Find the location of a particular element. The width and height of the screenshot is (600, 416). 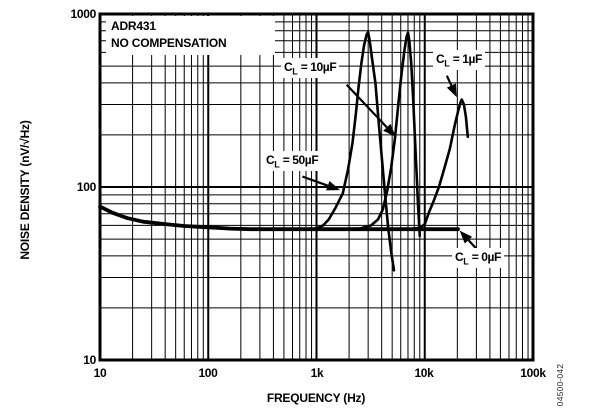

y-axis-title: NOISE DENSITY (nV/√Hz) is located at coordinates (25, 190).